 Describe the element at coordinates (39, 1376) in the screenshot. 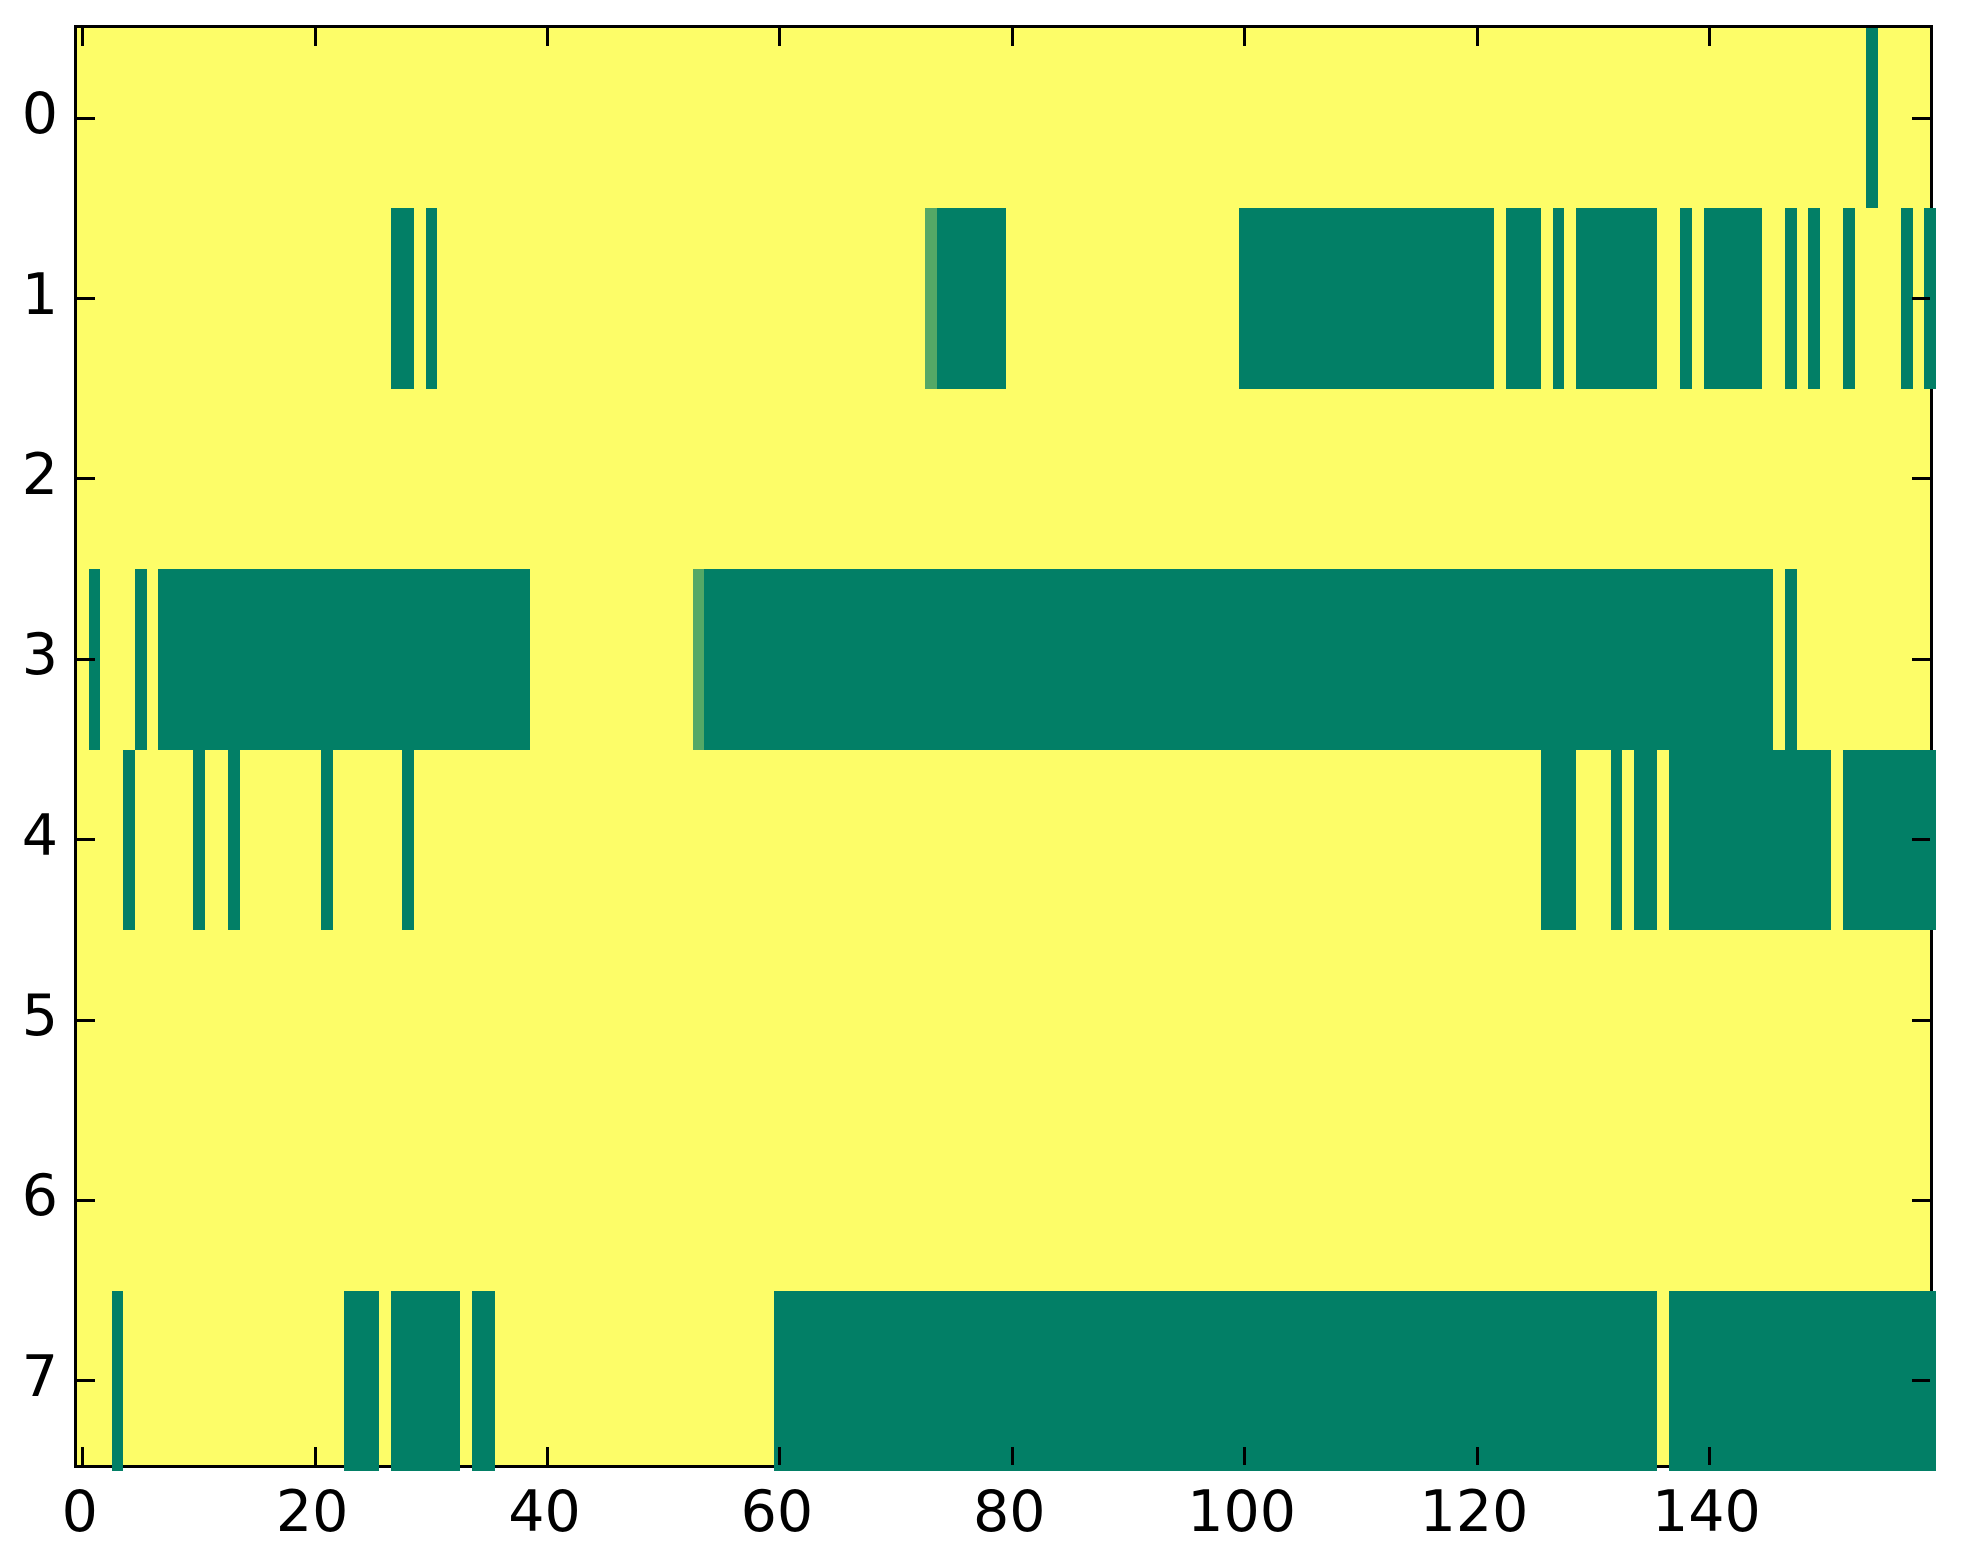

I see `y-tick-label: 7` at that location.